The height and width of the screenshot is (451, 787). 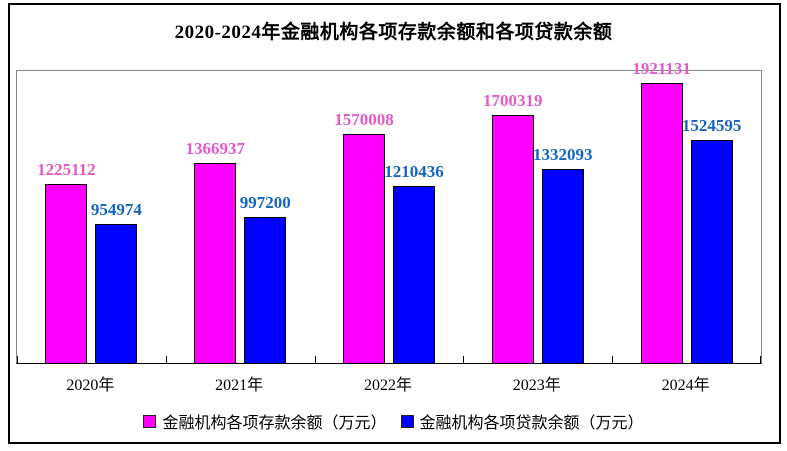 I want to click on bar-deposit-2024年, so click(x=661, y=223).